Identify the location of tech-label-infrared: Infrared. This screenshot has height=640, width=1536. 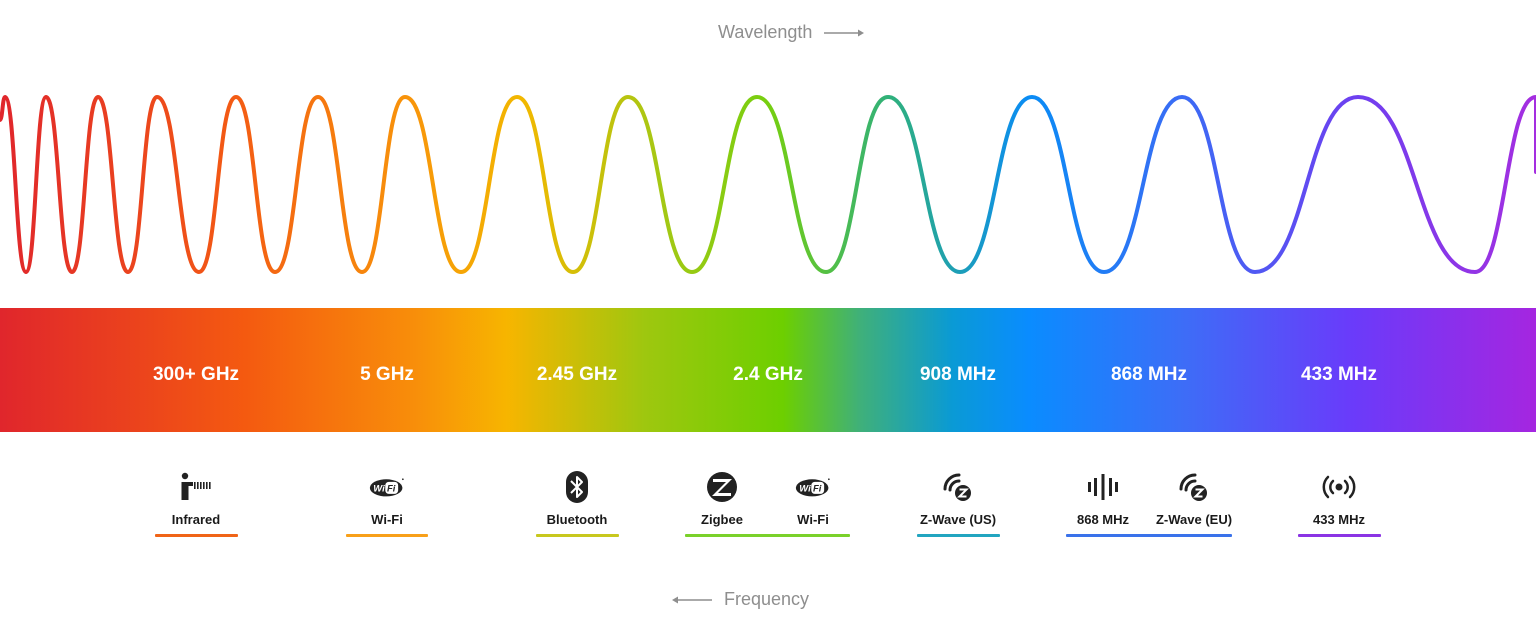
(196, 519).